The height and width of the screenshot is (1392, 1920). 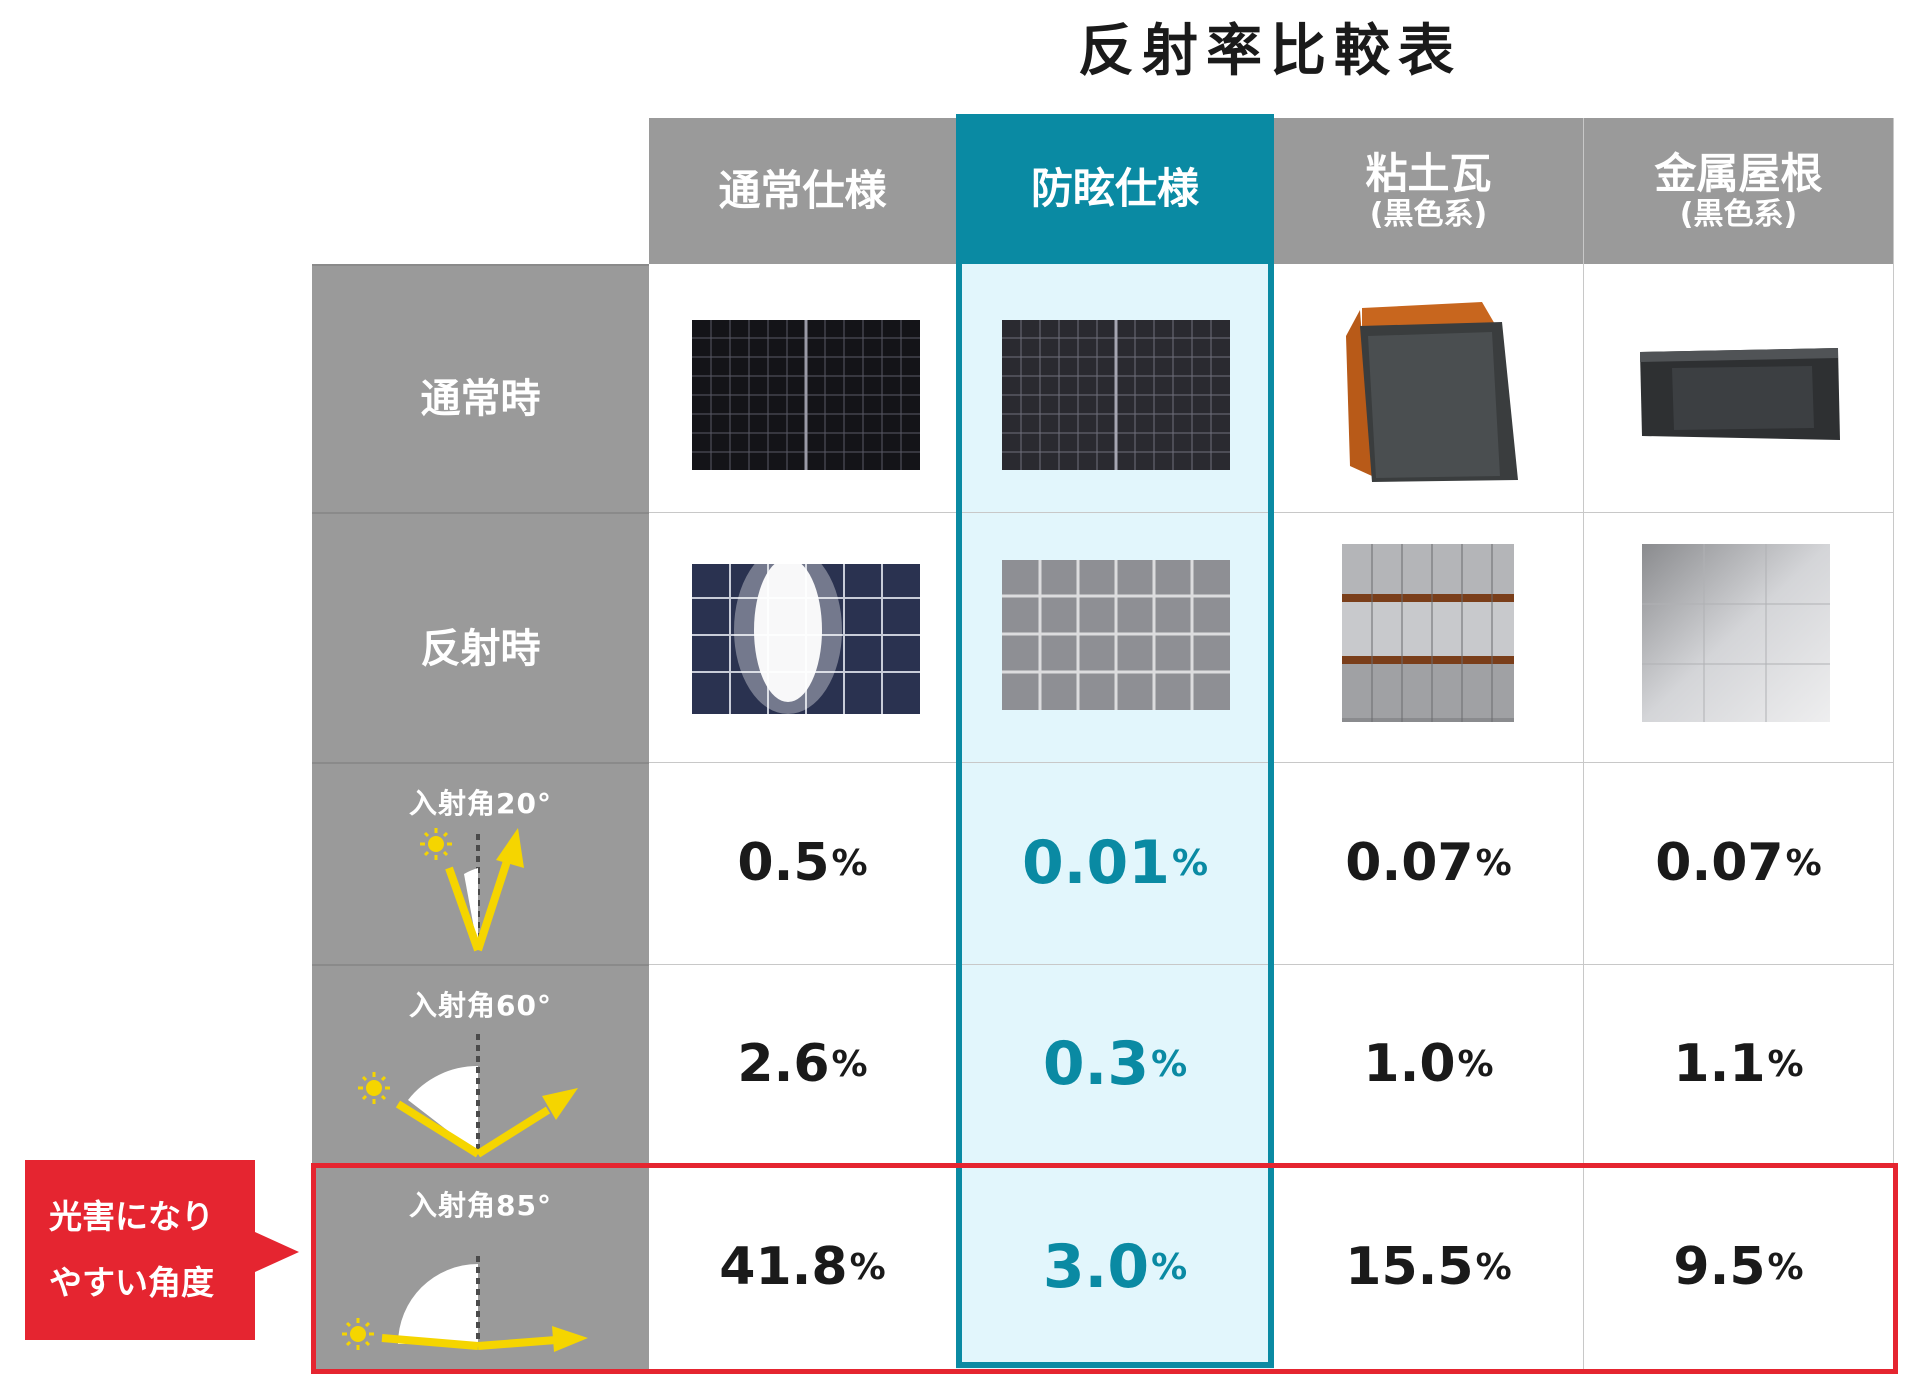 I want to click on value-metal-roof-60: 1.1%, so click(x=1738, y=1064).